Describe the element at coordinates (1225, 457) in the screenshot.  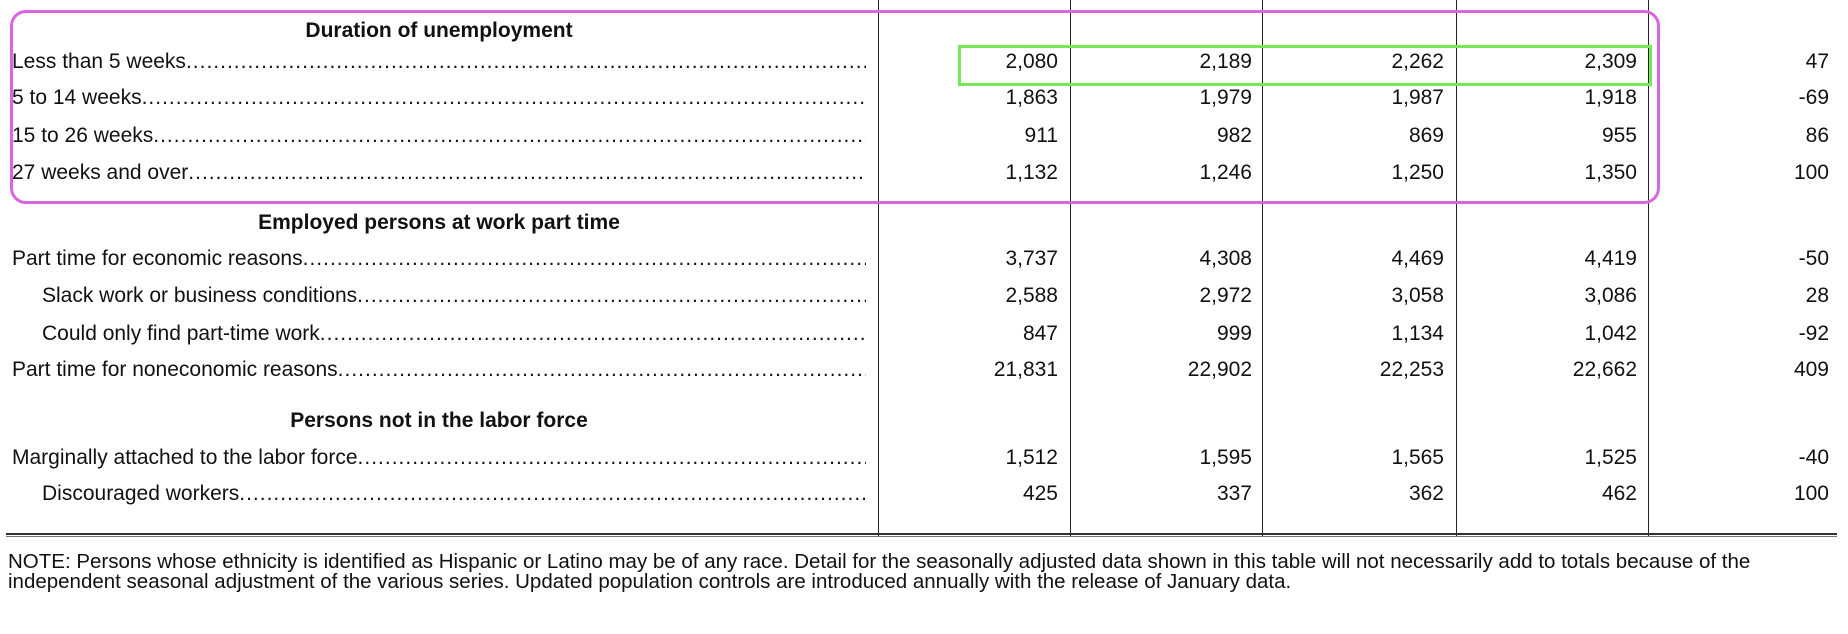
I see `cell-value: 1,595` at that location.